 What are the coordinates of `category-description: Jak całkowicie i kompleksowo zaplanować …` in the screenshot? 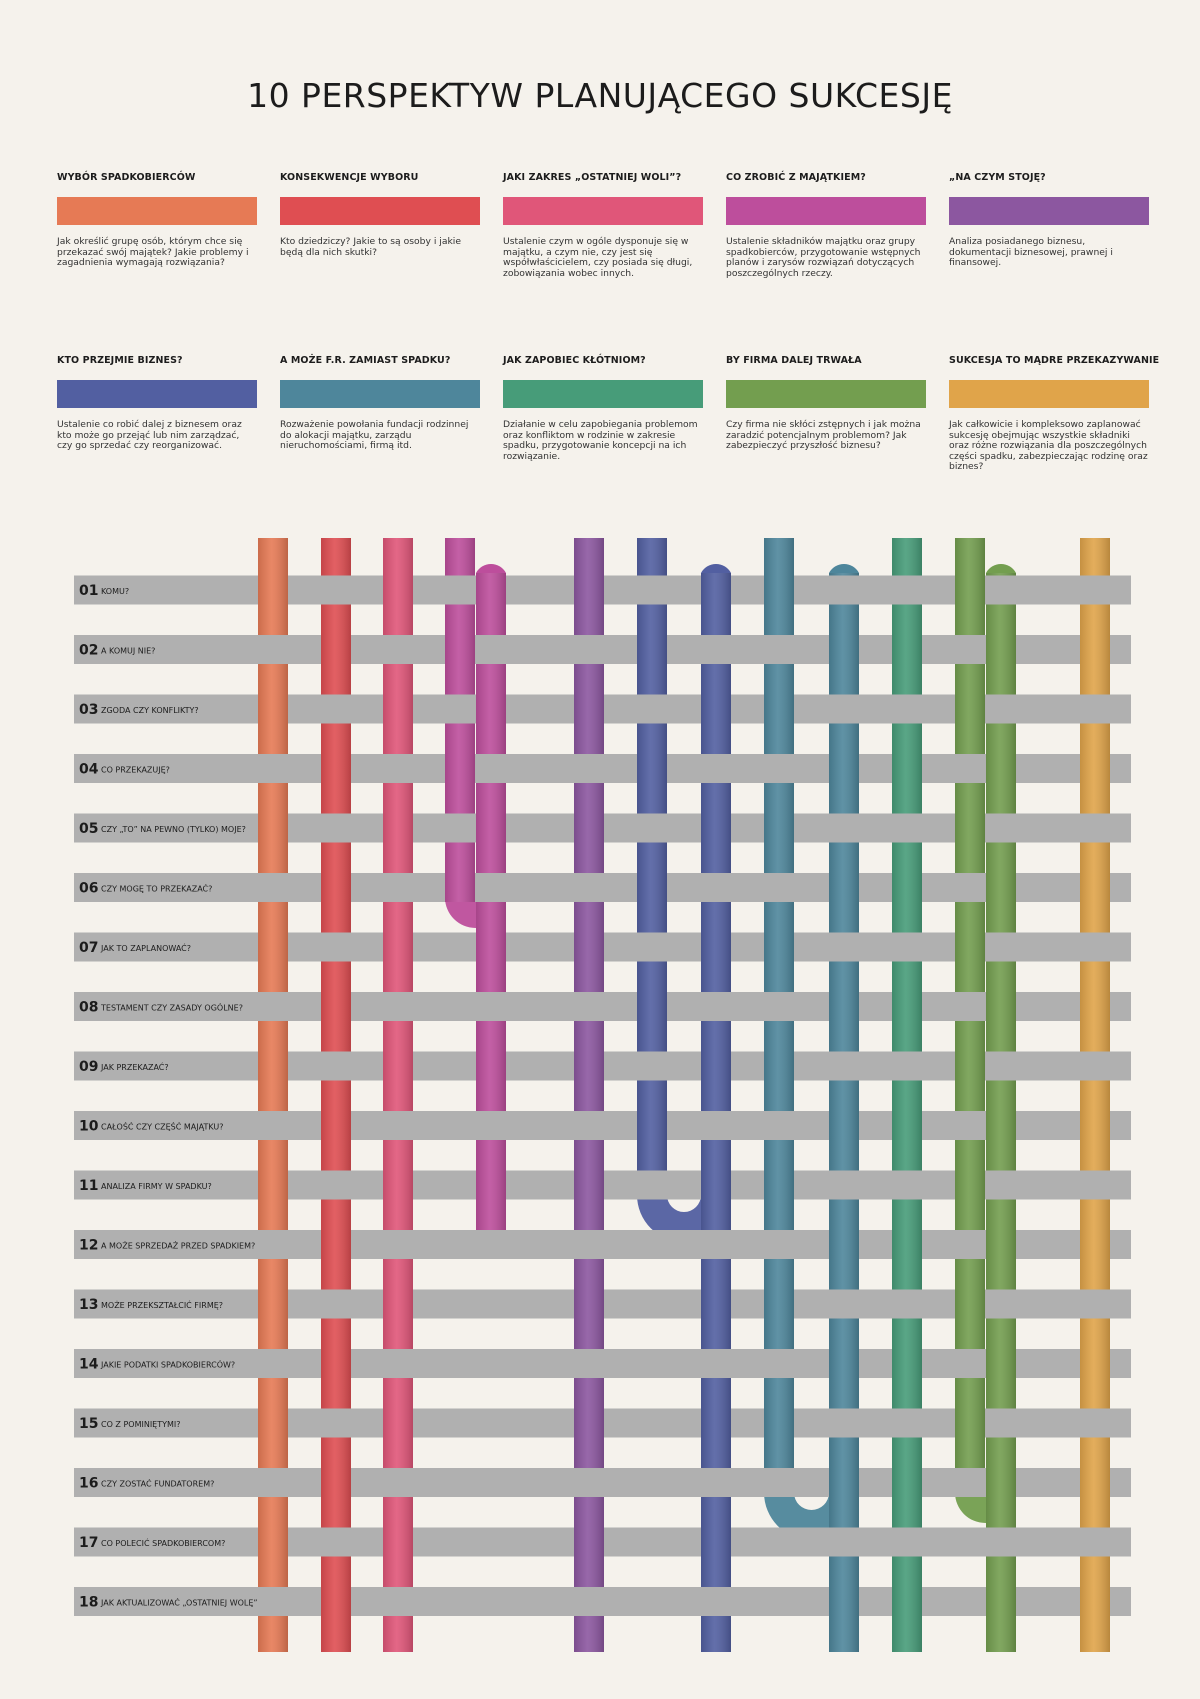 It's located at (1048, 446).